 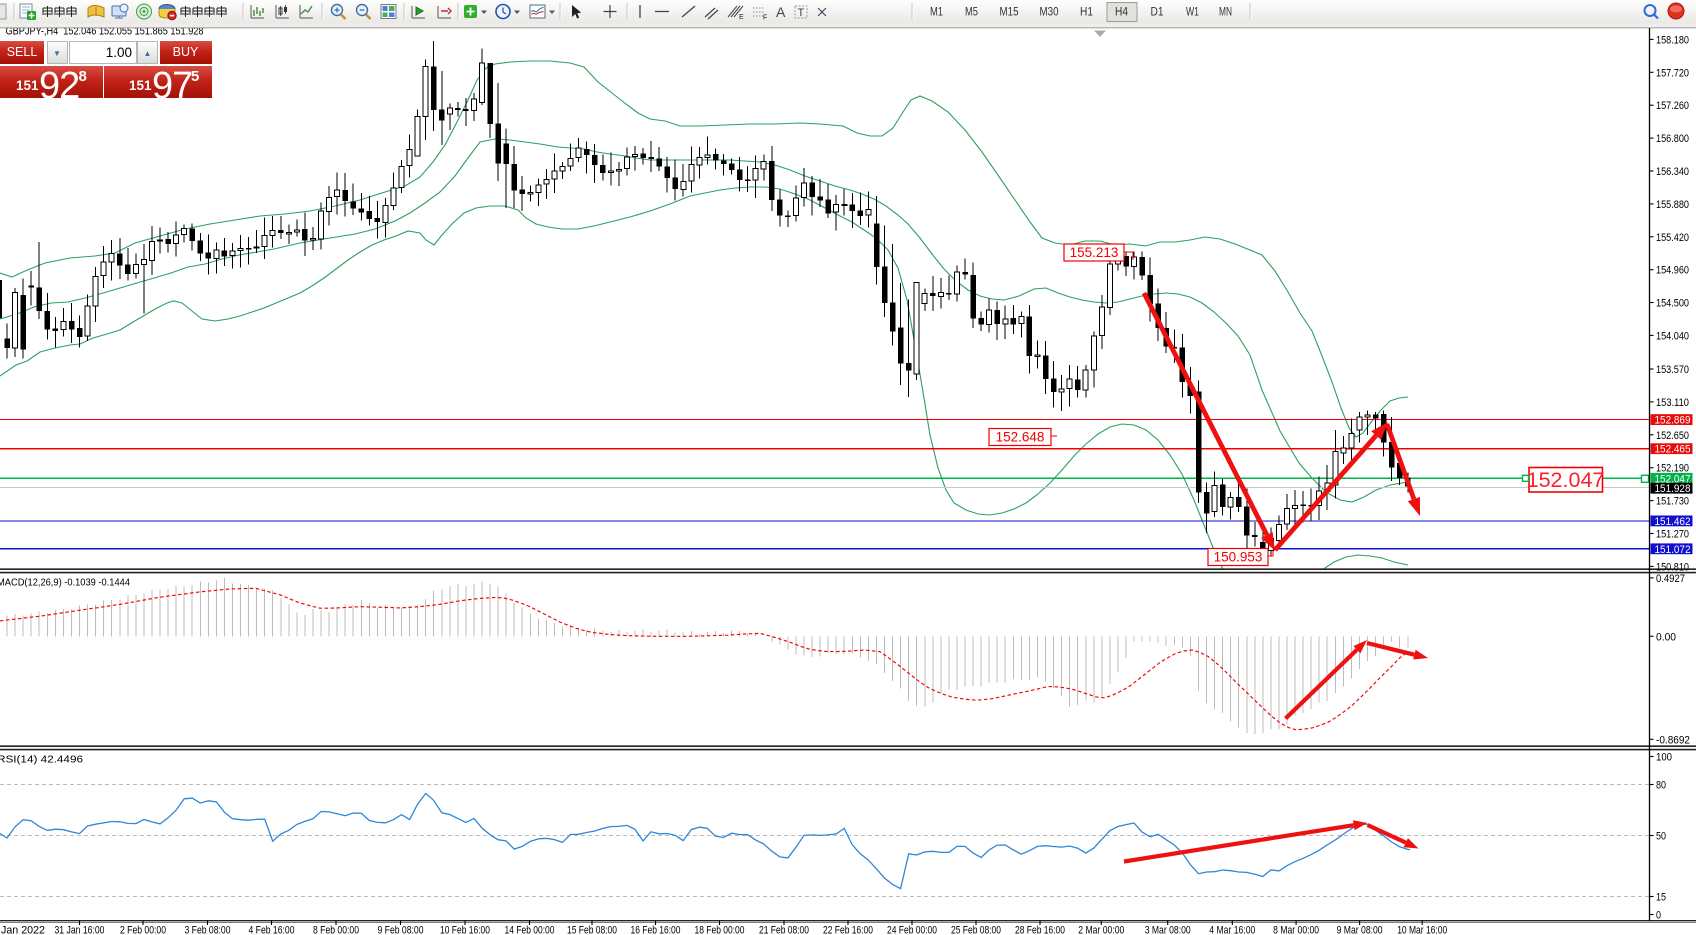 What do you see at coordinates (1101, 930) in the screenshot?
I see `svg-text: 2 Mar 00:00` at bounding box center [1101, 930].